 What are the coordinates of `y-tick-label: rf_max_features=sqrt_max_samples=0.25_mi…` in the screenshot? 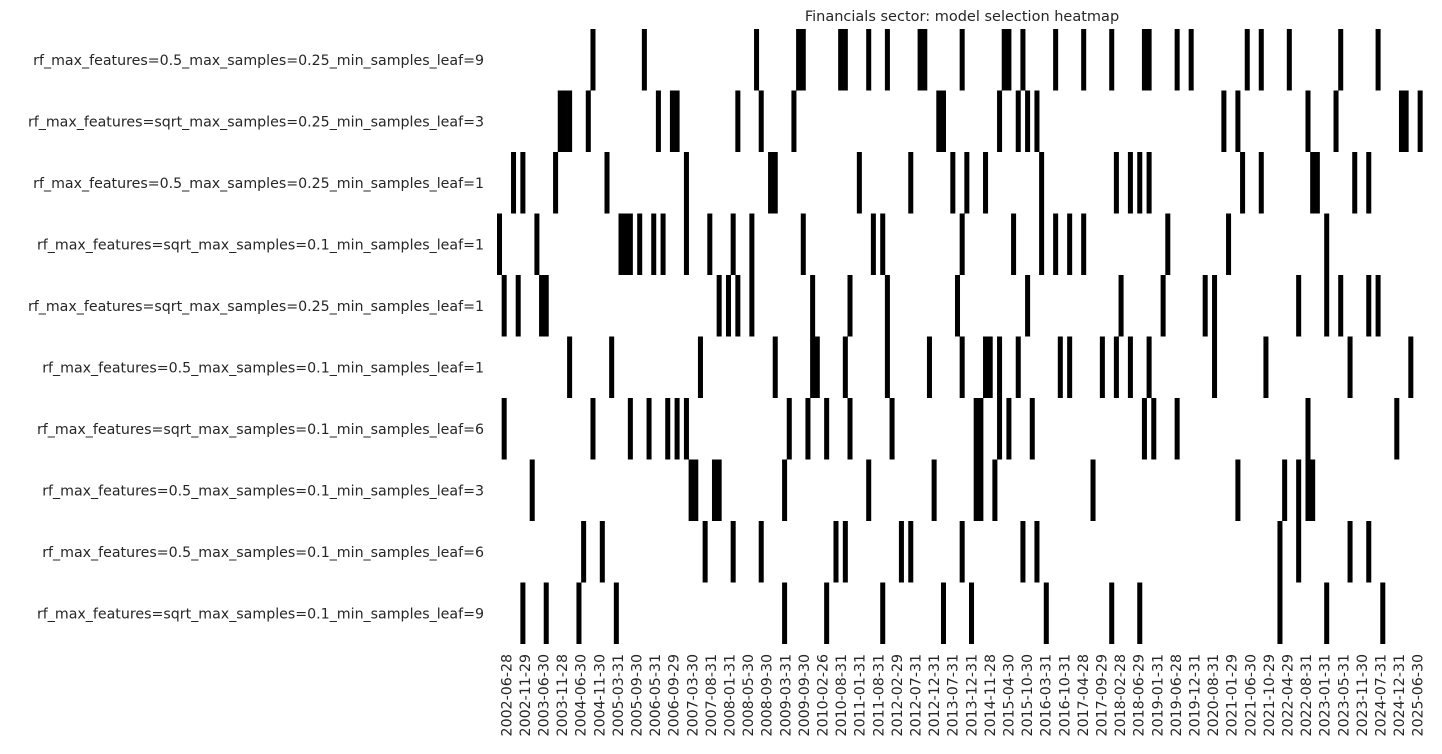 It's located at (256, 307).